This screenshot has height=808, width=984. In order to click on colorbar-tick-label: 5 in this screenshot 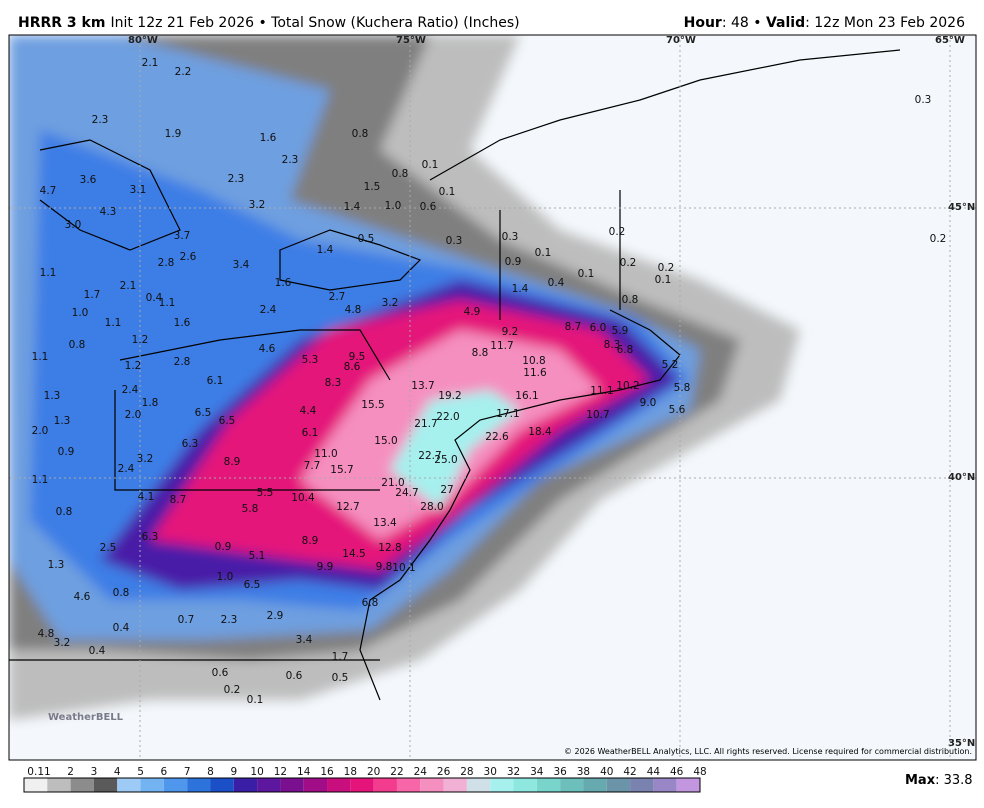, I will do `click(140, 772)`.